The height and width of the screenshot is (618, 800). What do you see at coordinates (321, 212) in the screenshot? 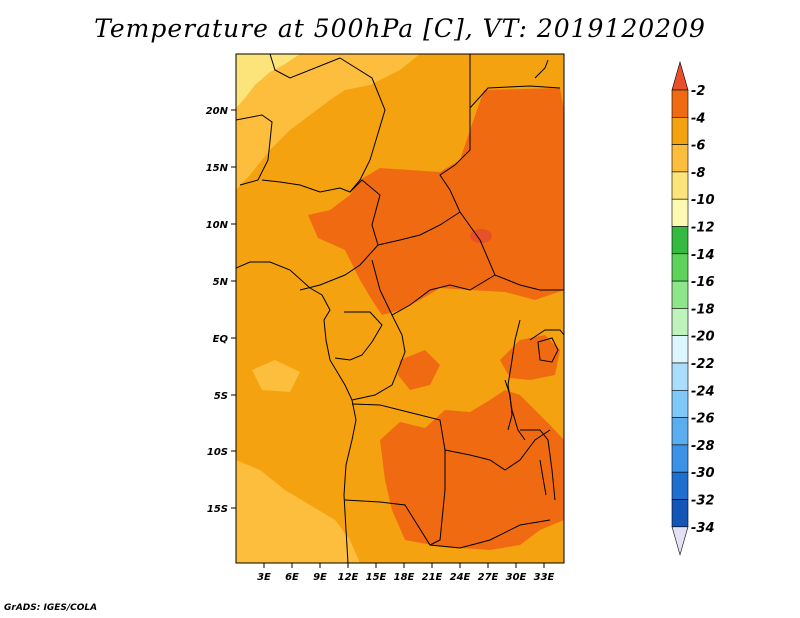
I see `border-west-africa` at bounding box center [321, 212].